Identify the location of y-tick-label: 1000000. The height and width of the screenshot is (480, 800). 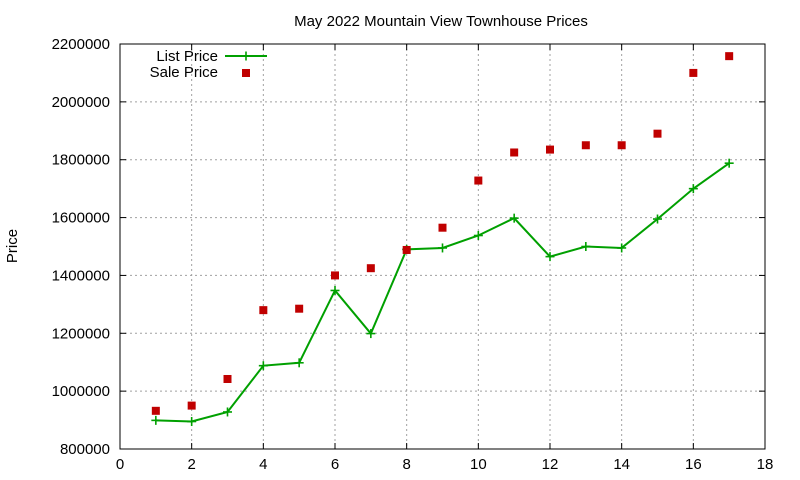
(81, 391).